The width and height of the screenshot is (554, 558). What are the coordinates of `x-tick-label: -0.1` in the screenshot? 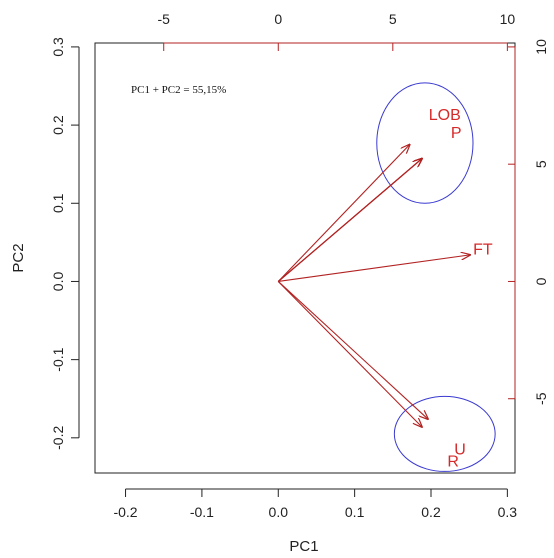 It's located at (202, 512).